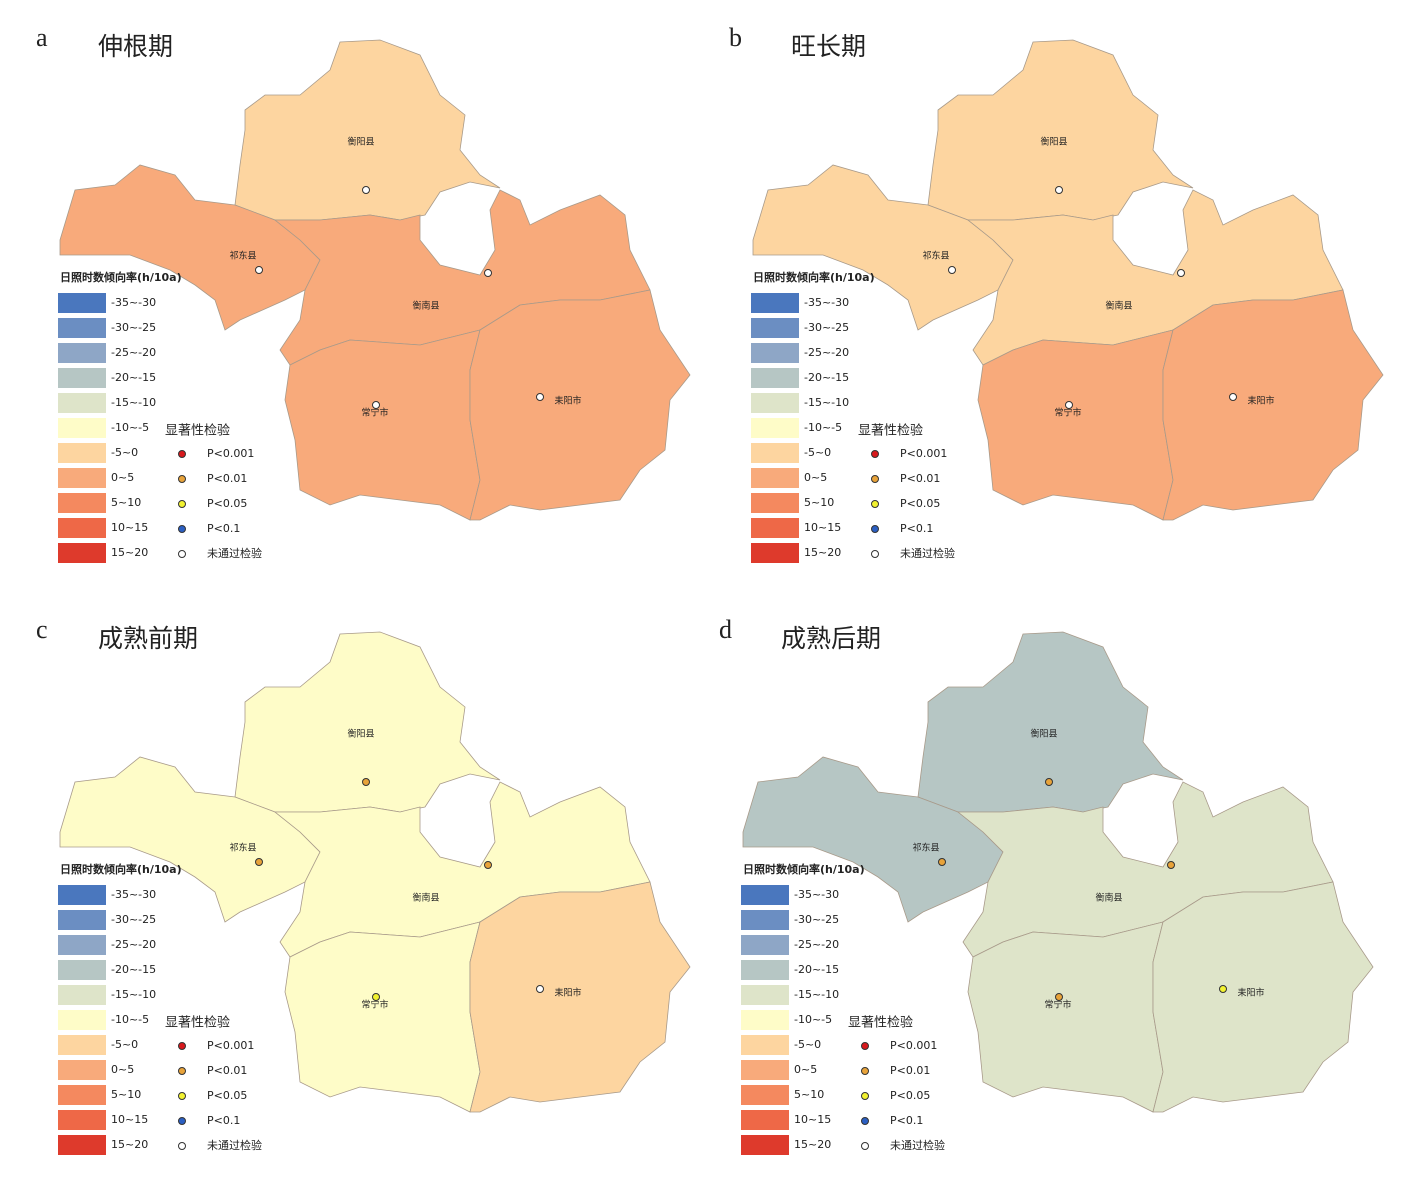 This screenshot has height=1184, width=1425. Describe the element at coordinates (133, 919) in the screenshot. I see `legend-label: -30~-25` at that location.